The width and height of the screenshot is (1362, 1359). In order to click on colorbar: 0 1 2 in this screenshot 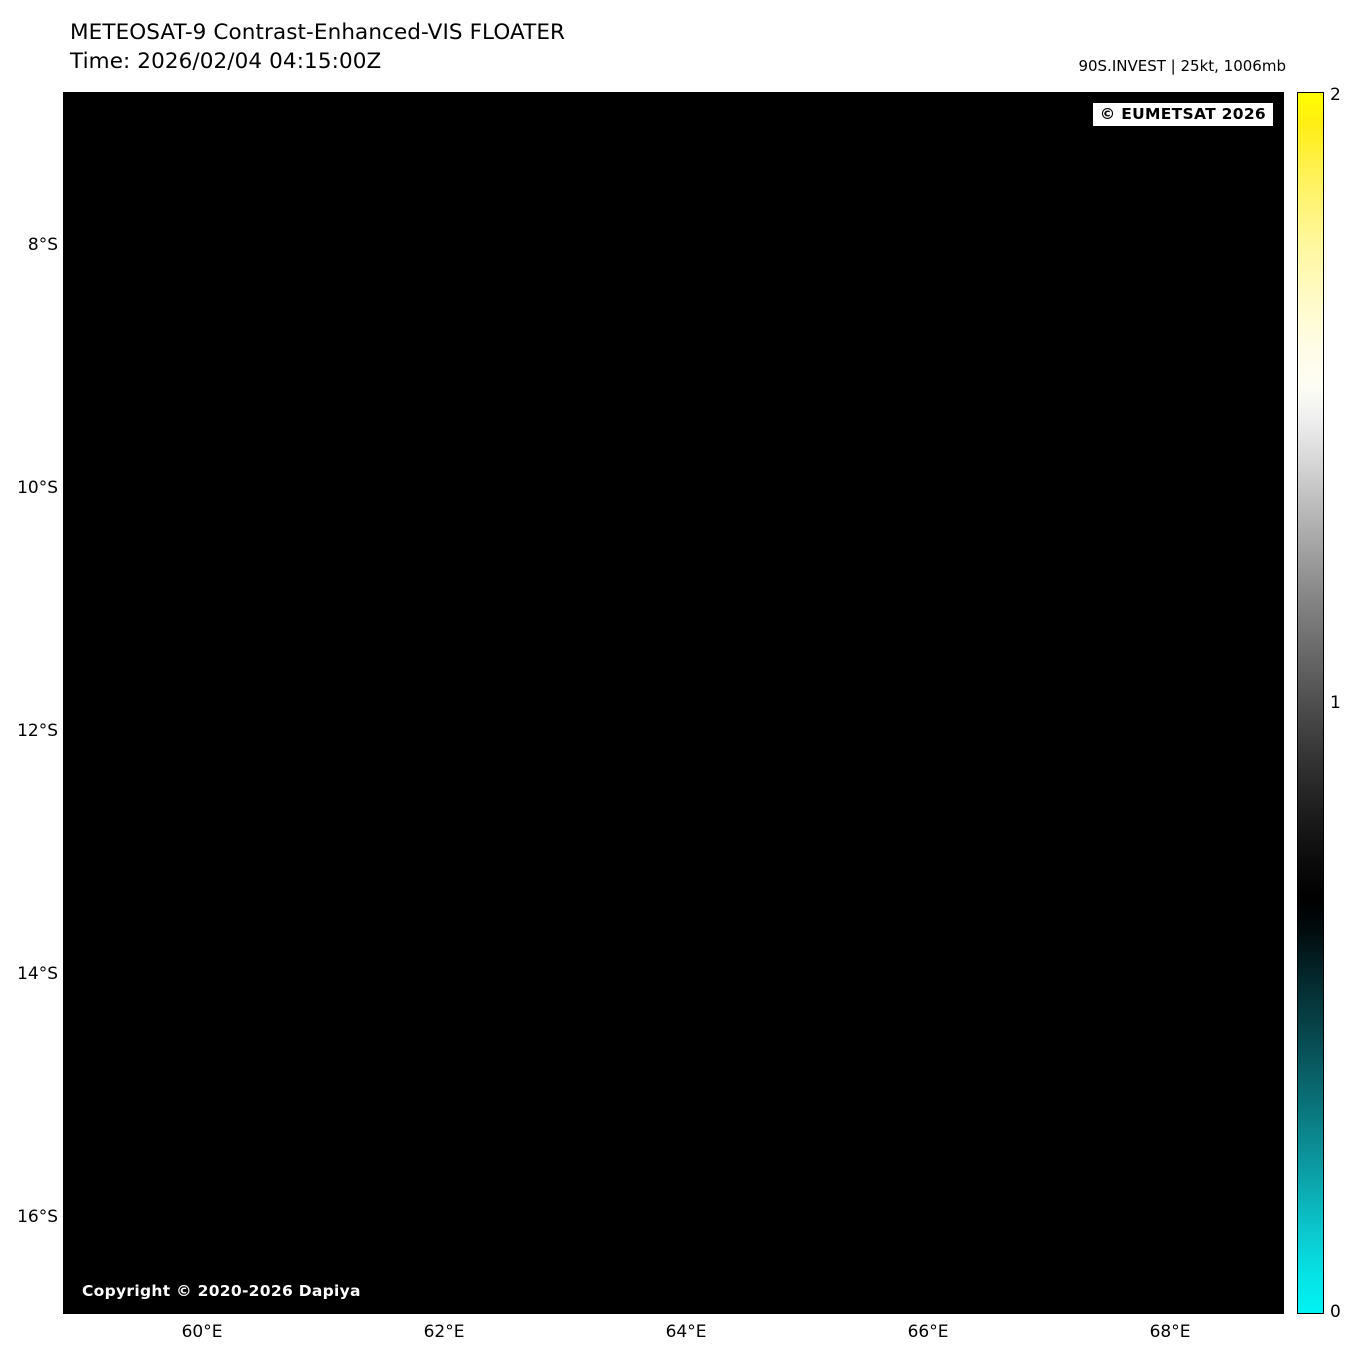, I will do `click(1319, 703)`.